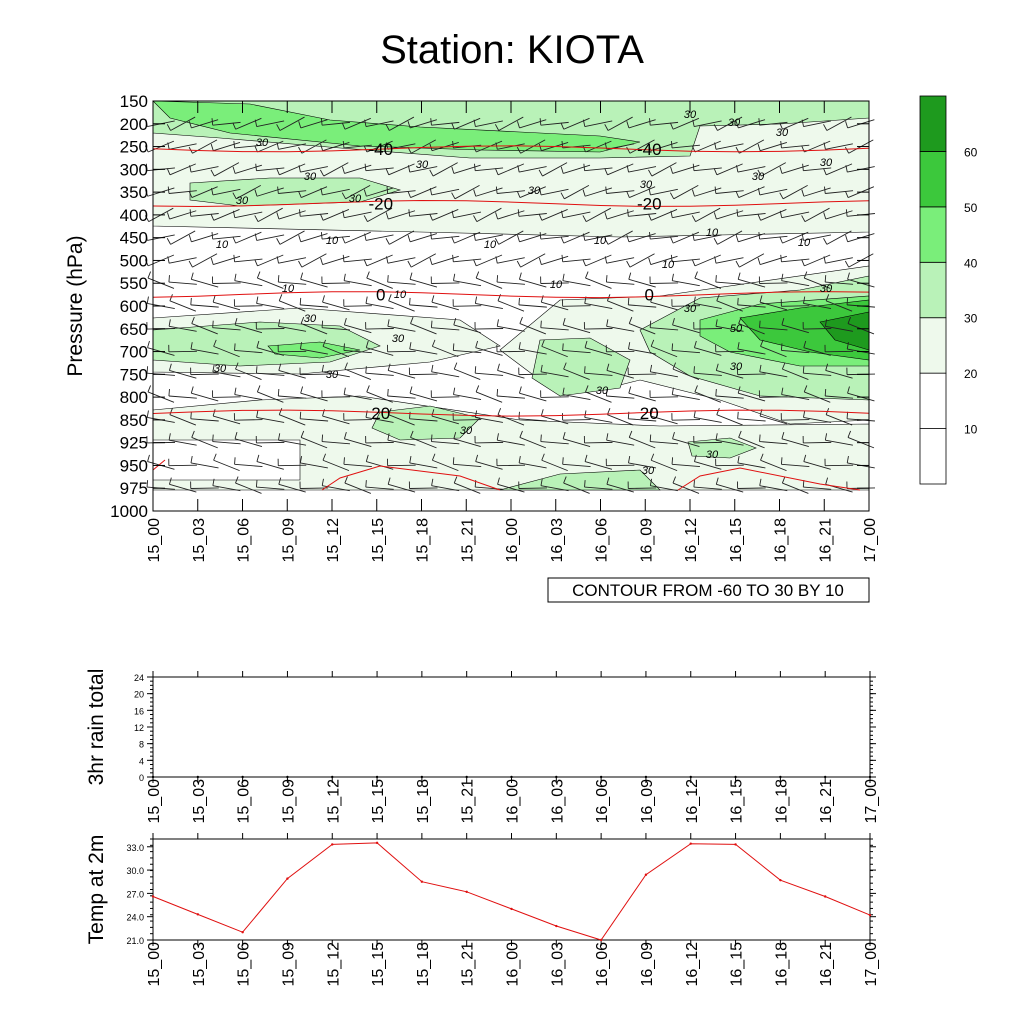 The width and height of the screenshot is (1024, 1024). Describe the element at coordinates (134, 465) in the screenshot. I see `y-tick-label: 950` at that location.